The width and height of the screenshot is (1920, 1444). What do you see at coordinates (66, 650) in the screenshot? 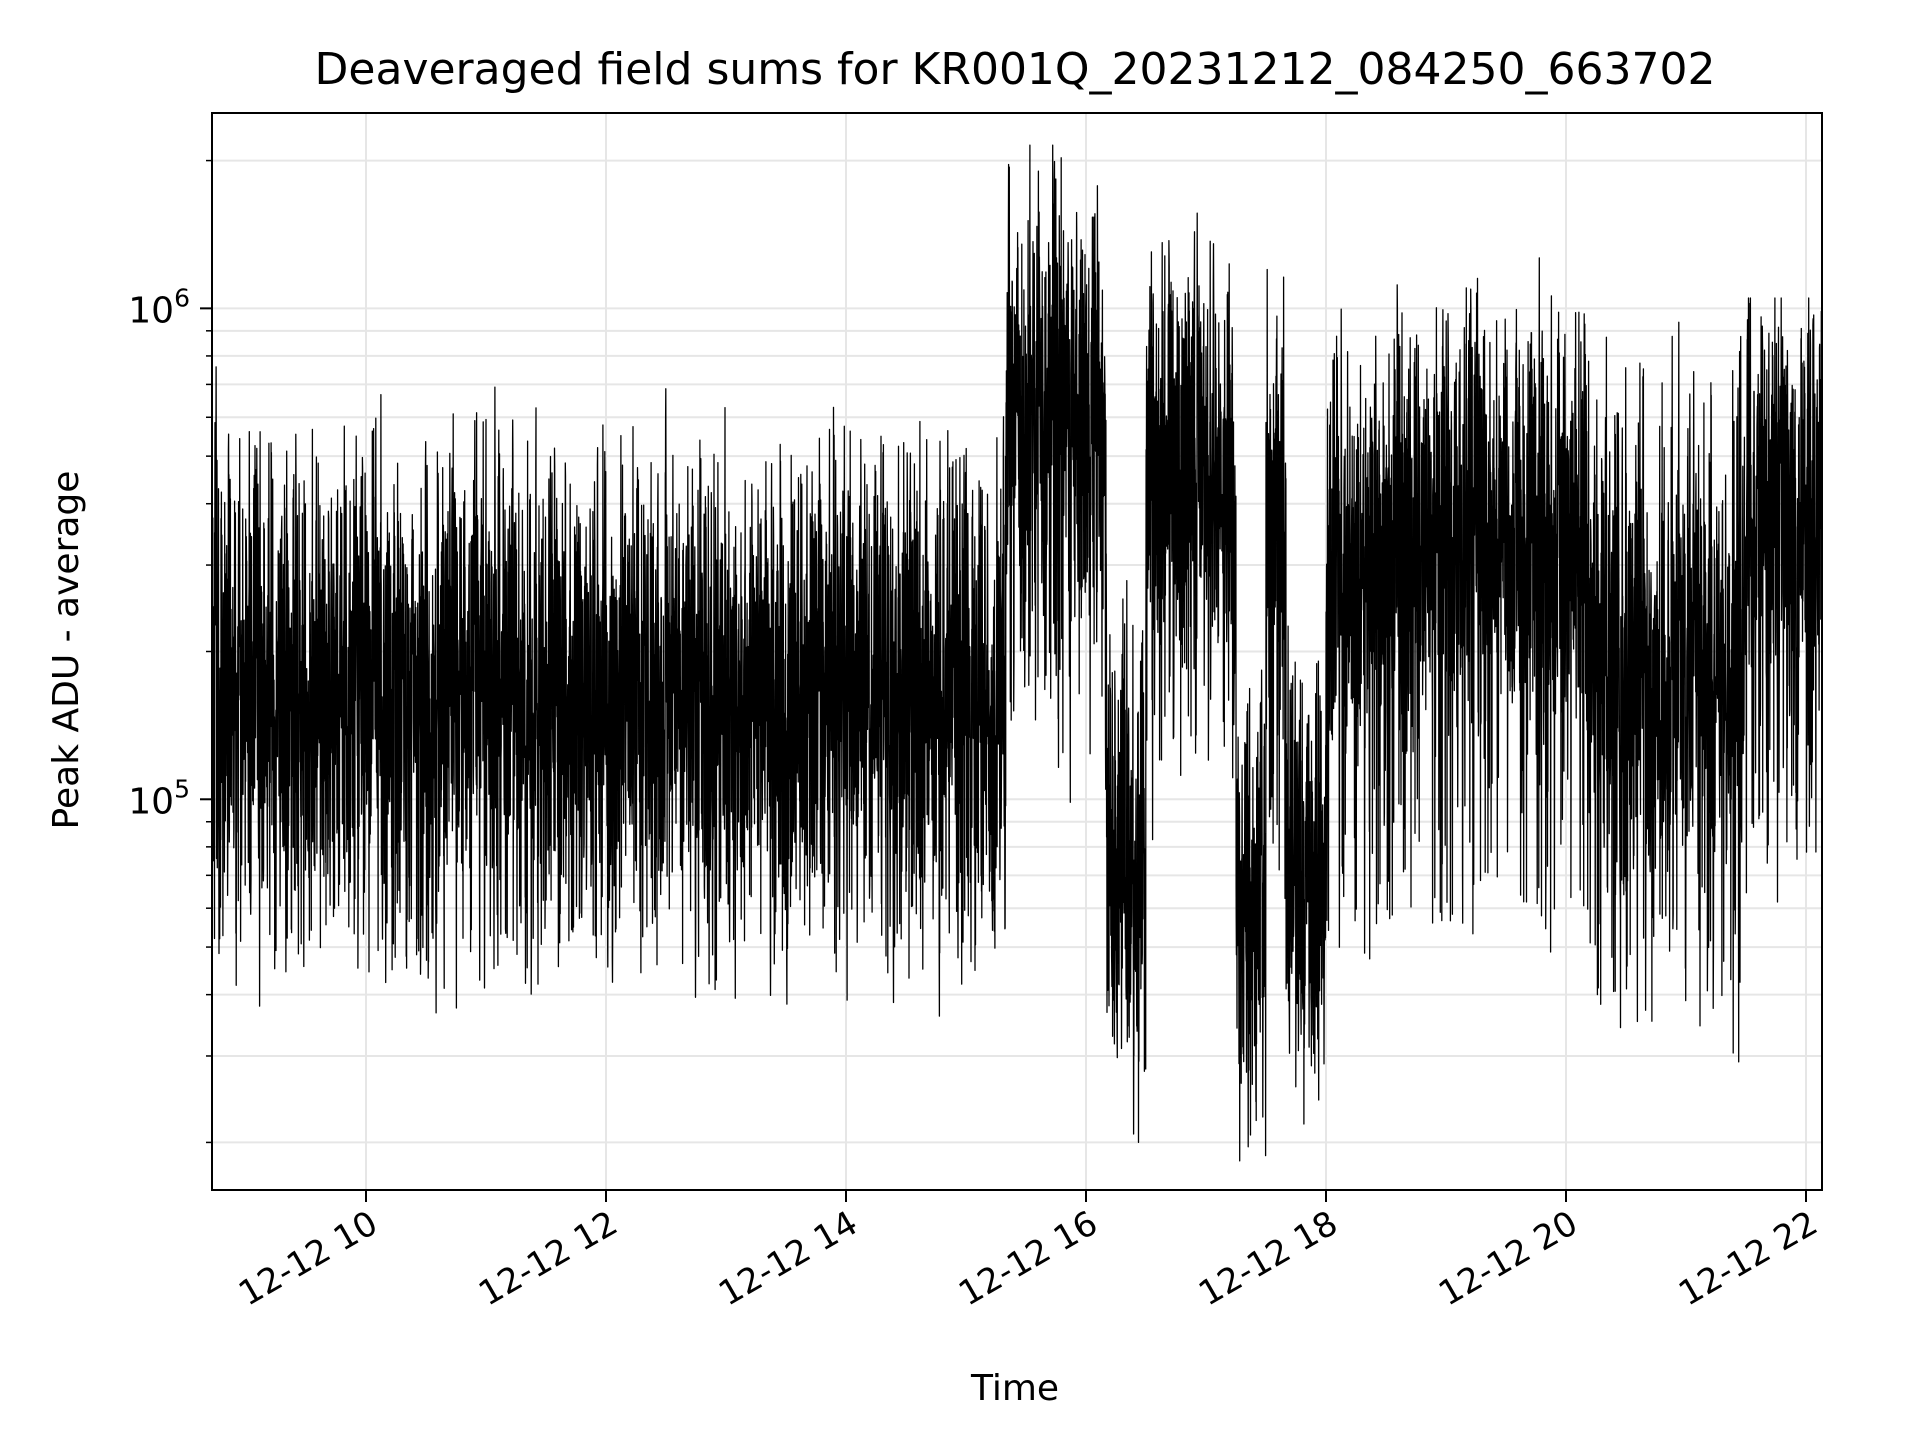
I see `y-axis-label: Peak ADU - average` at bounding box center [66, 650].